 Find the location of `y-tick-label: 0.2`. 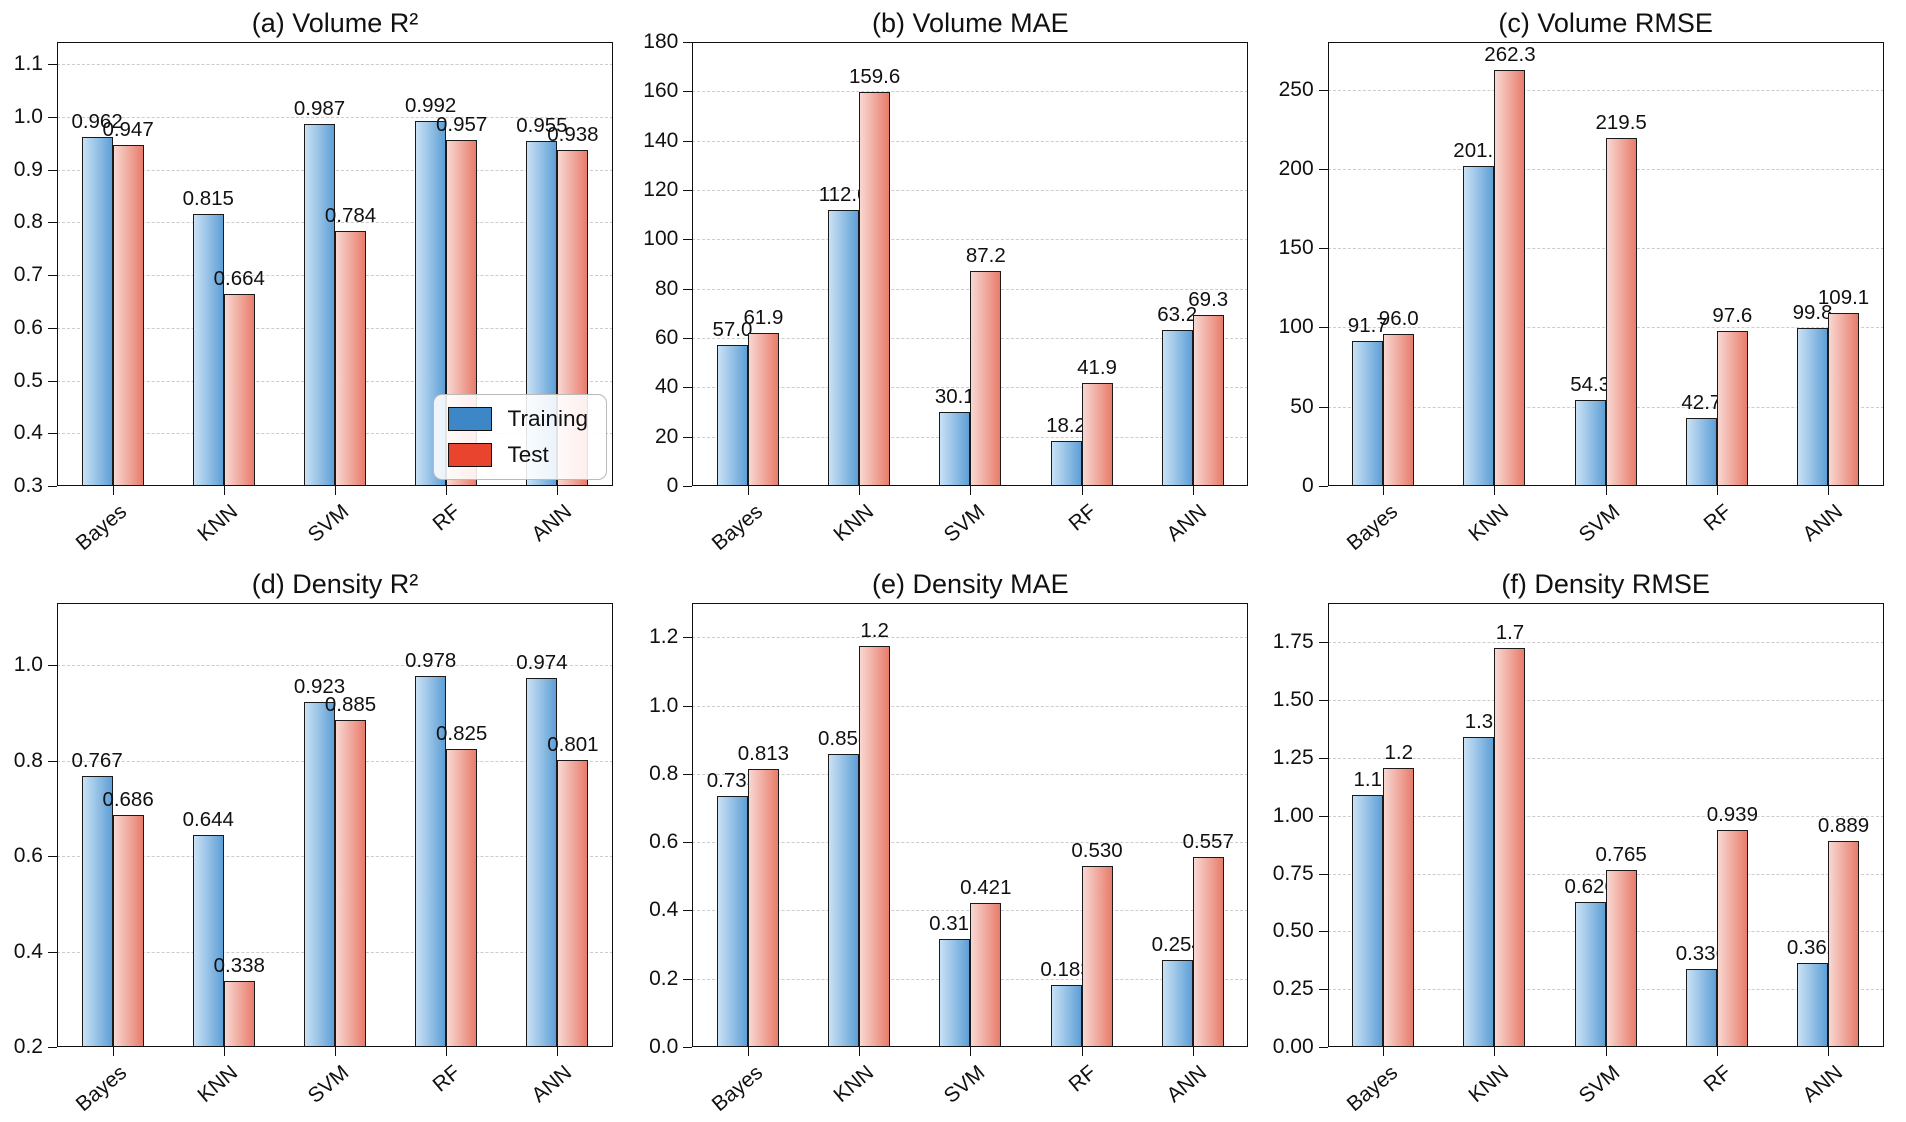

y-tick-label: 0.2 is located at coordinates (664, 978).